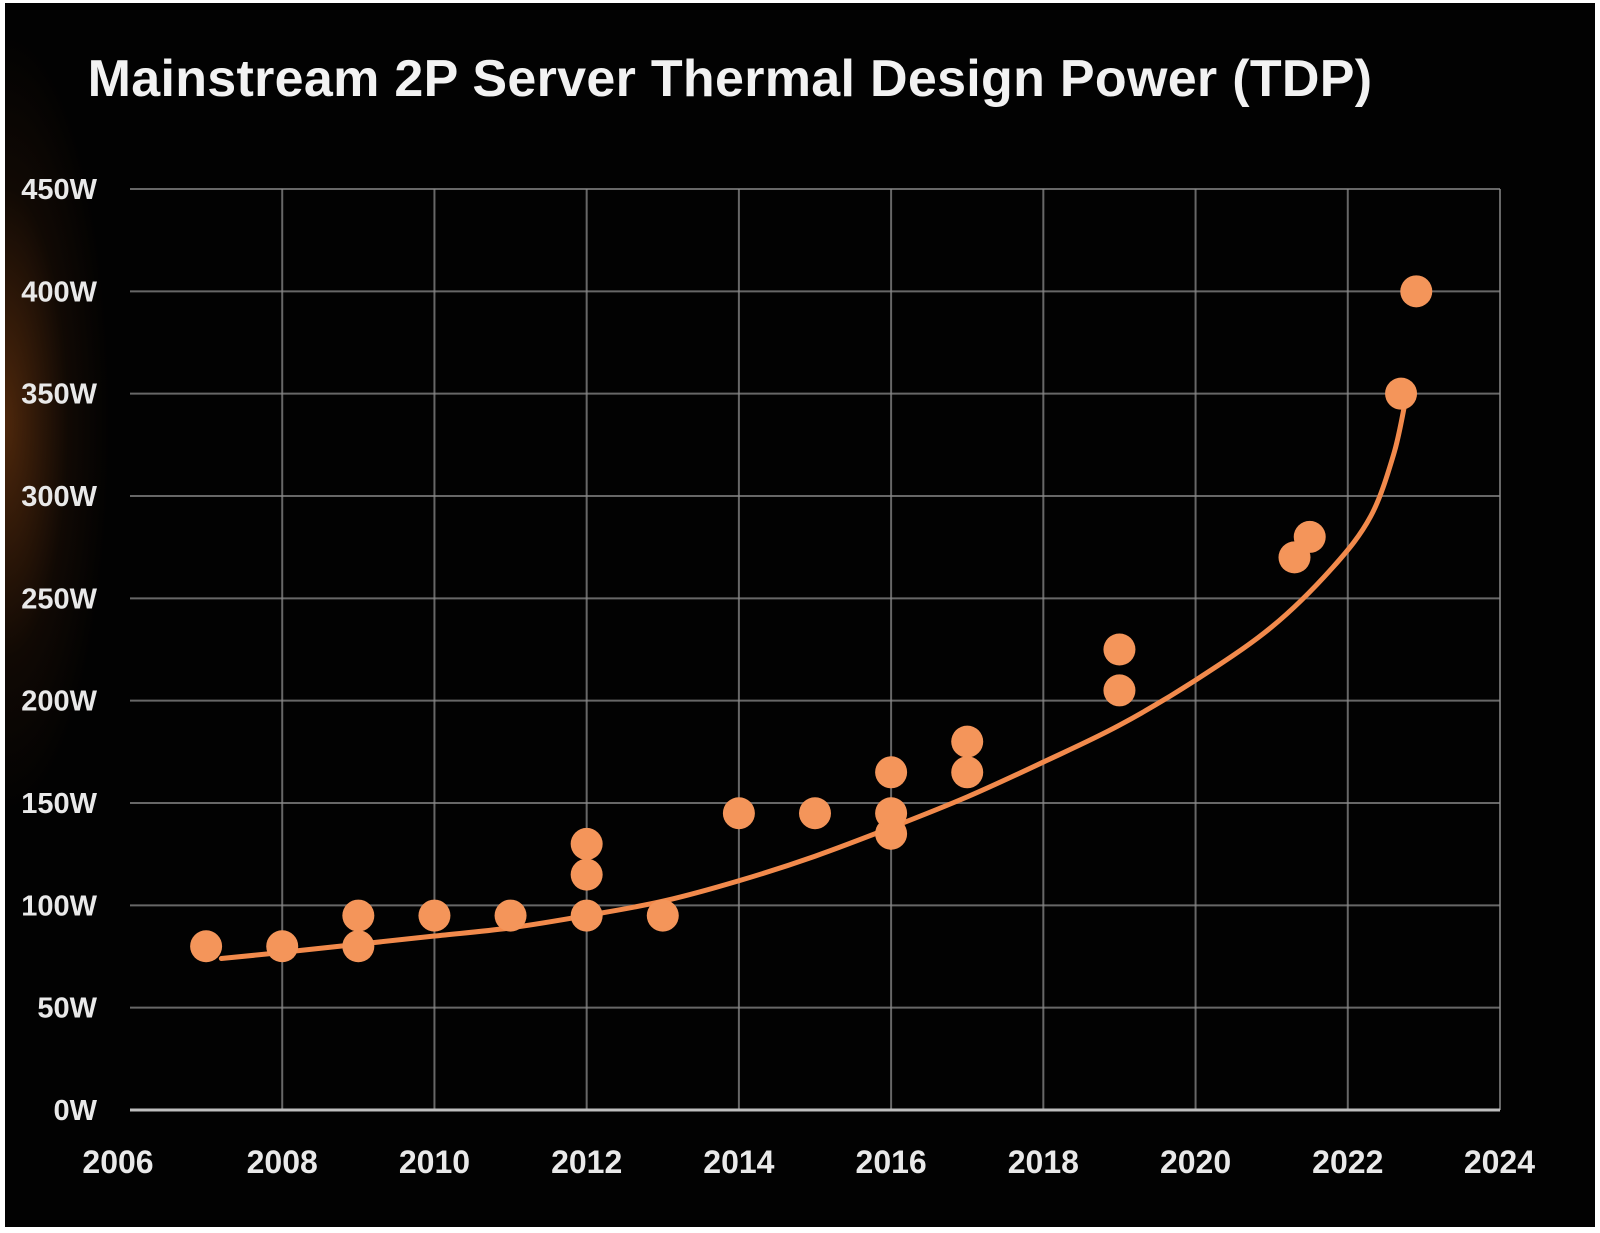  Describe the element at coordinates (891, 1162) in the screenshot. I see `x-tick-label: 2016` at that location.